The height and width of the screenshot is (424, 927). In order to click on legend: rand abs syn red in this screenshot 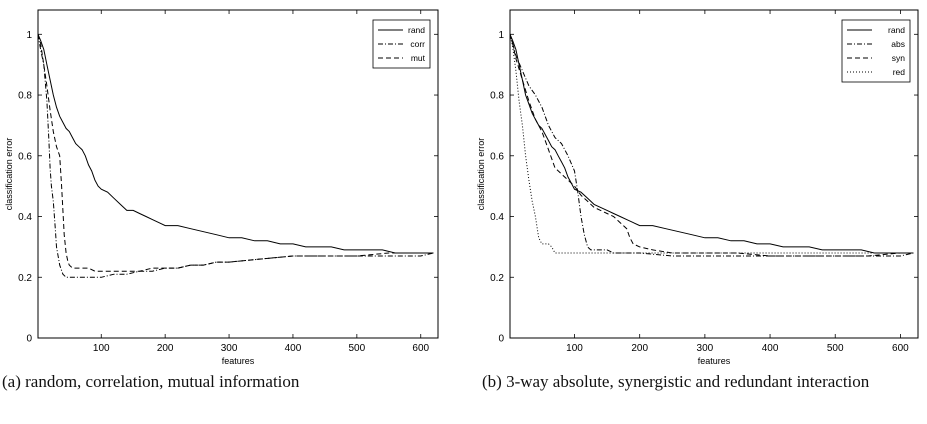, I will do `click(876, 51)`.